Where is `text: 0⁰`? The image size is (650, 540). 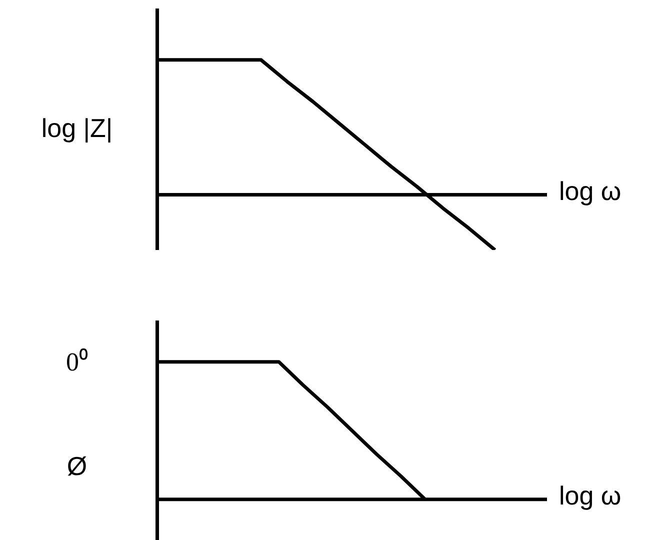
text: 0⁰ is located at coordinates (77, 362).